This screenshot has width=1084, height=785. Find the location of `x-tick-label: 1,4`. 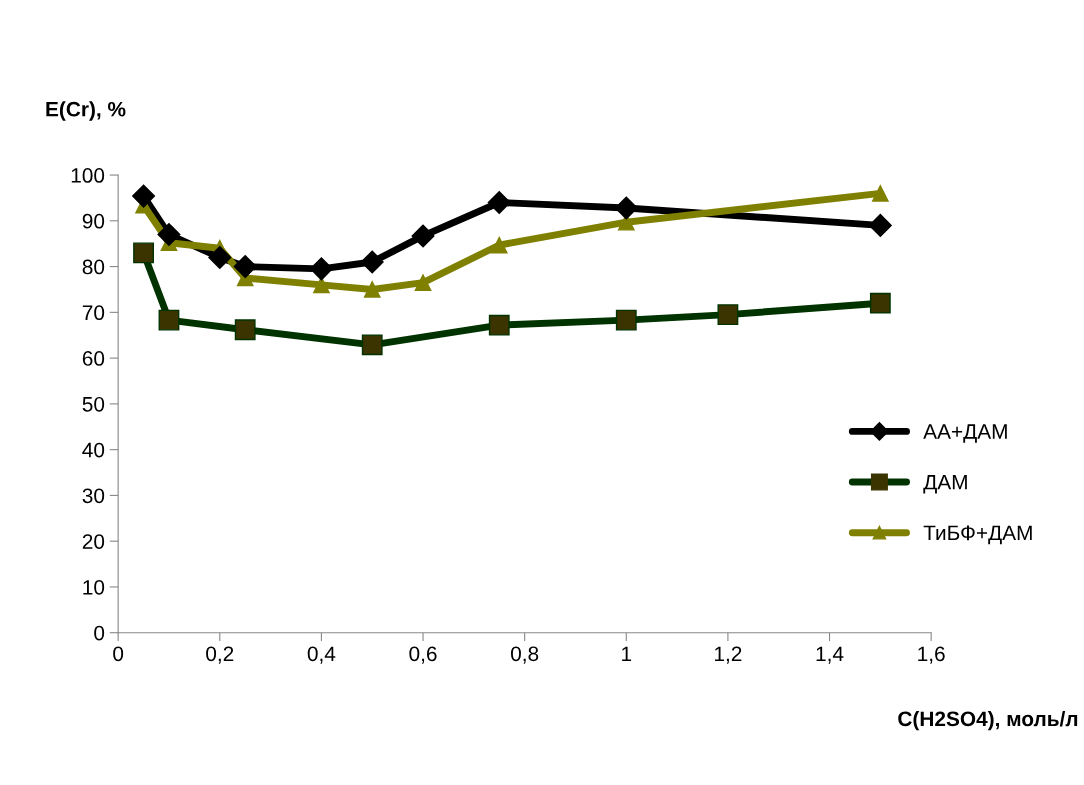

x-tick-label: 1,4 is located at coordinates (830, 655).